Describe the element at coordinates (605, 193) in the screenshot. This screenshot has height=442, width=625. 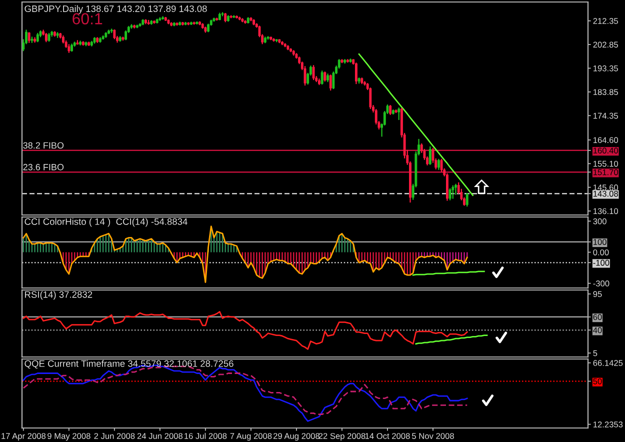
I see `y-tick-label: 143.08` at that location.